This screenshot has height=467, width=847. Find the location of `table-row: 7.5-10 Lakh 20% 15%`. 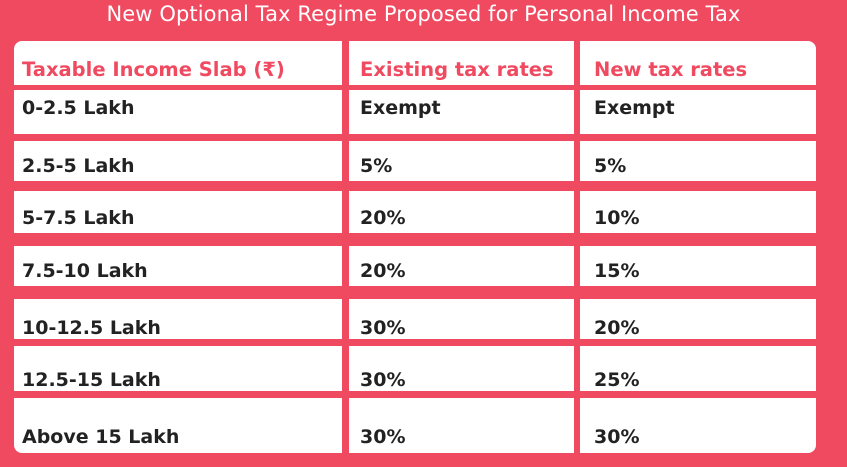

table-row: 7.5-10 Lakh 20% 15% is located at coordinates (415, 266).